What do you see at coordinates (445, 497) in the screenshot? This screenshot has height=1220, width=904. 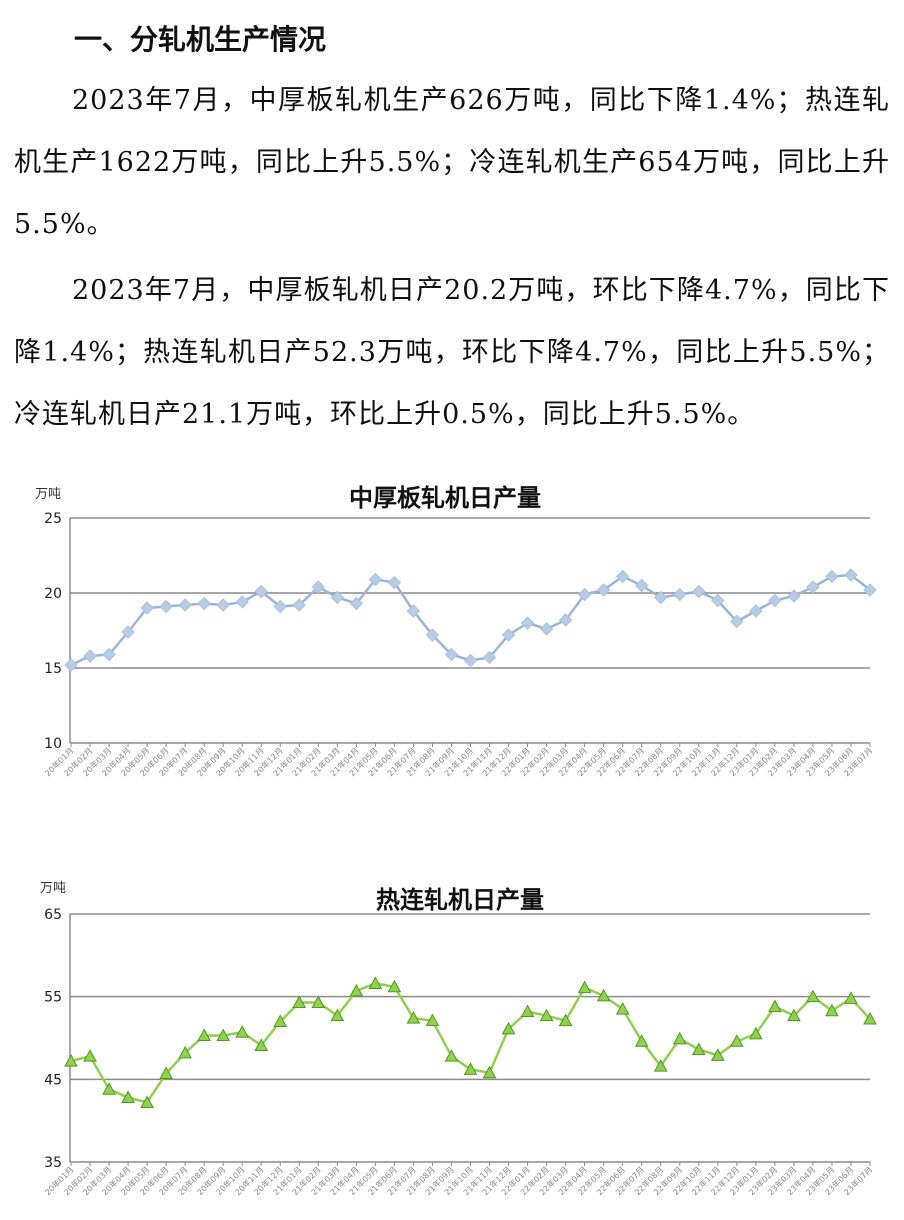 I see `chart-title: 中厚板轧机日产量` at bounding box center [445, 497].